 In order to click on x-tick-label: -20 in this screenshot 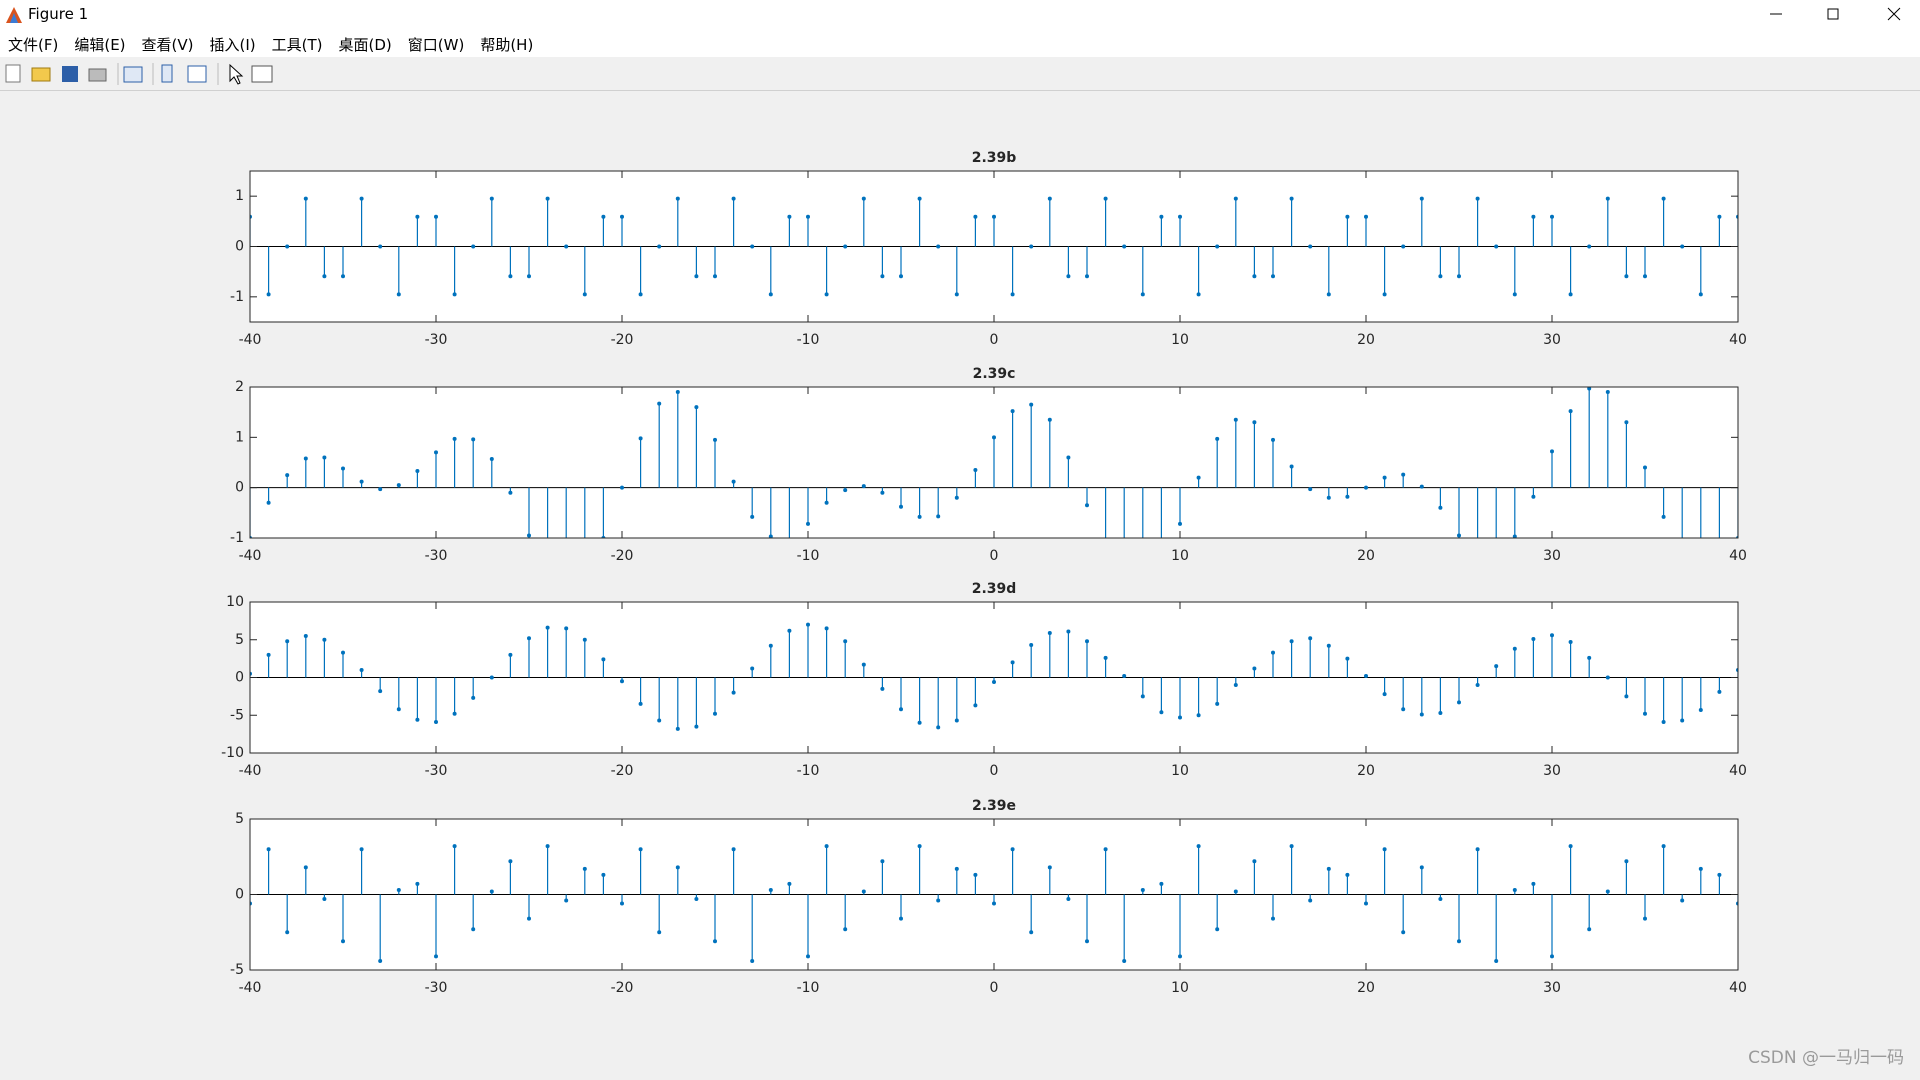, I will do `click(622, 556)`.